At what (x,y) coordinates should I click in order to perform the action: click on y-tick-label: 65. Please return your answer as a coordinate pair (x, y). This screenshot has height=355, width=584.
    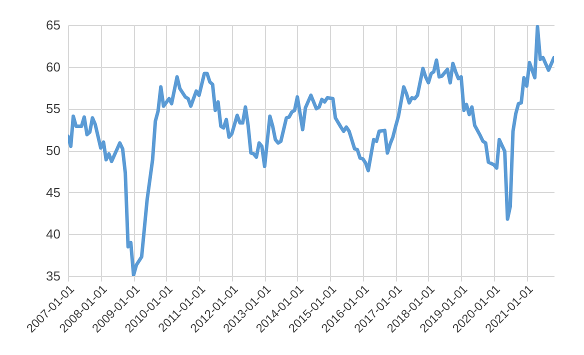
    Looking at the image, I should click on (53, 25).